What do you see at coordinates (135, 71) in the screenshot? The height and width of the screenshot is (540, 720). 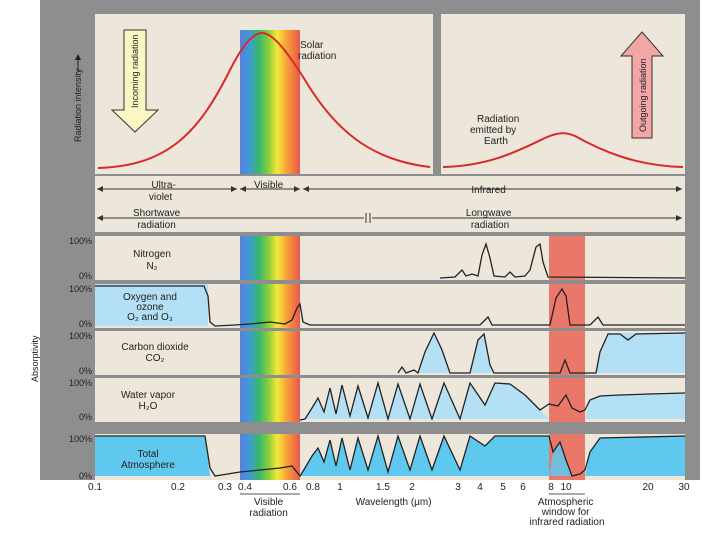 I see `incoming-radiation-label: Incoming radiation` at bounding box center [135, 71].